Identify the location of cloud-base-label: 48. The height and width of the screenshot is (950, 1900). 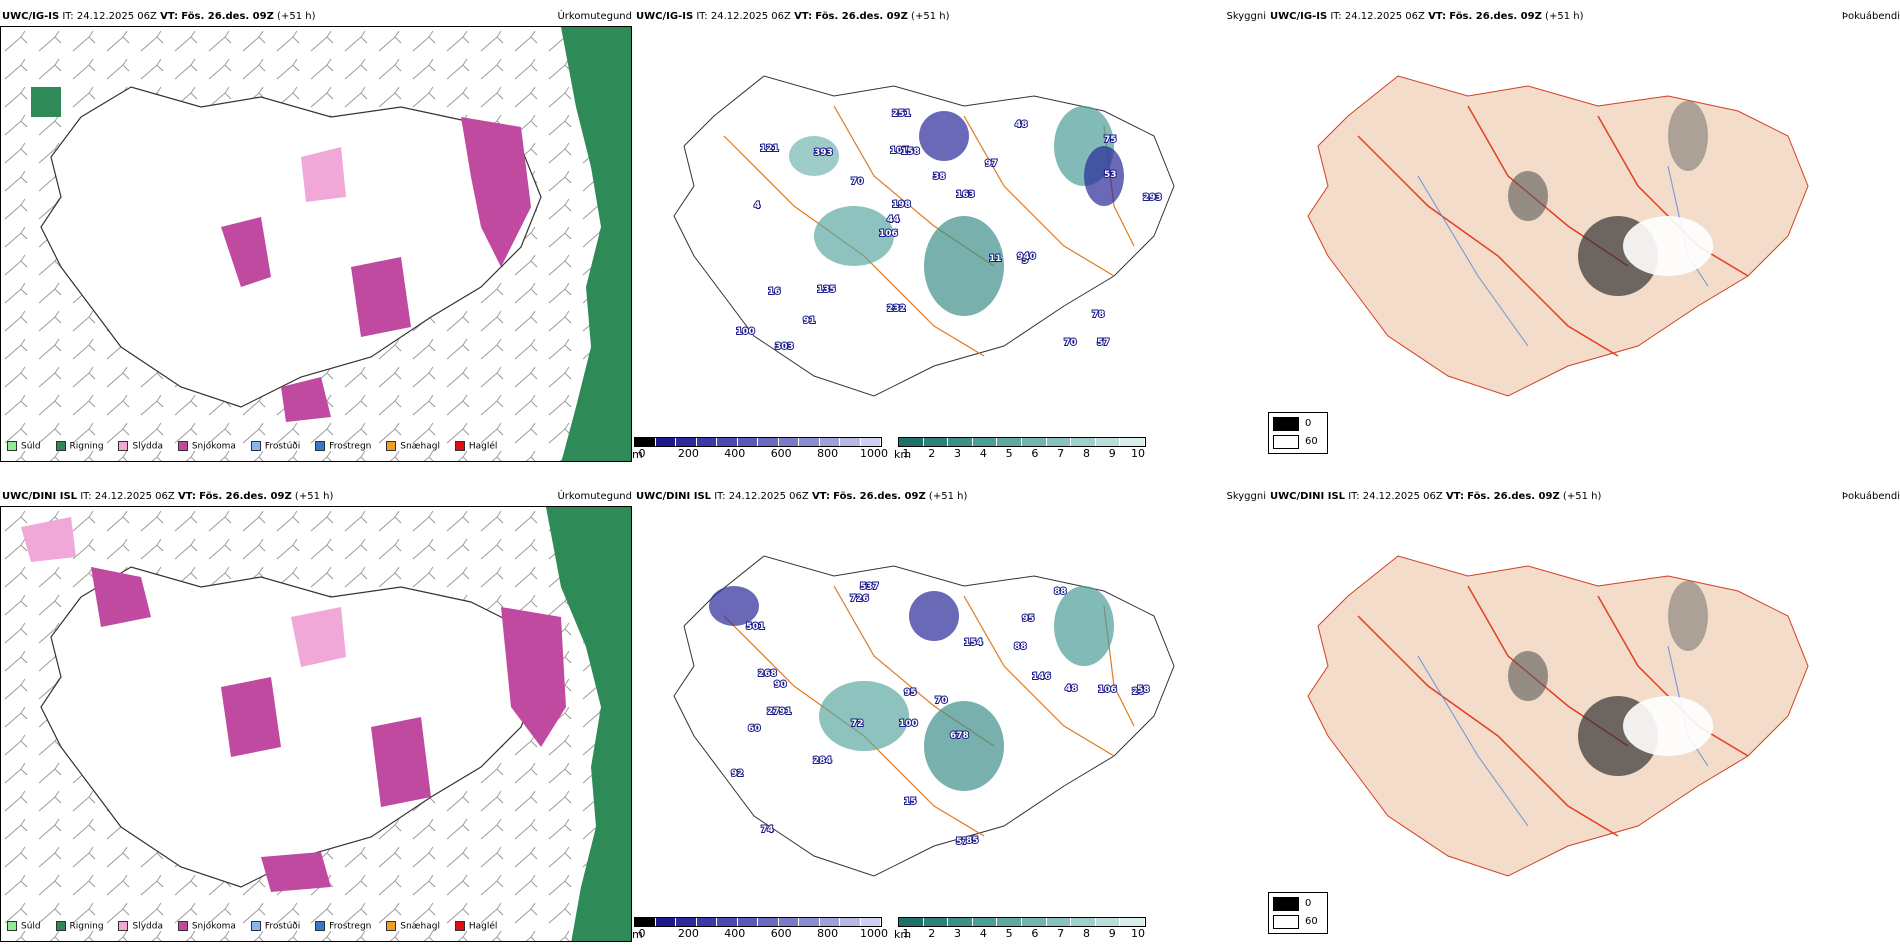
(1071, 689).